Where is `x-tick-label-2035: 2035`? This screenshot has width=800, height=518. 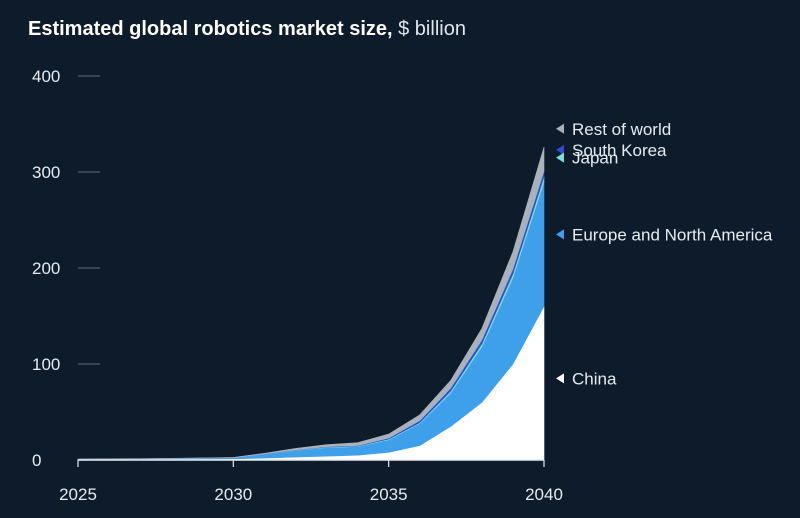 x-tick-label-2035: 2035 is located at coordinates (389, 494).